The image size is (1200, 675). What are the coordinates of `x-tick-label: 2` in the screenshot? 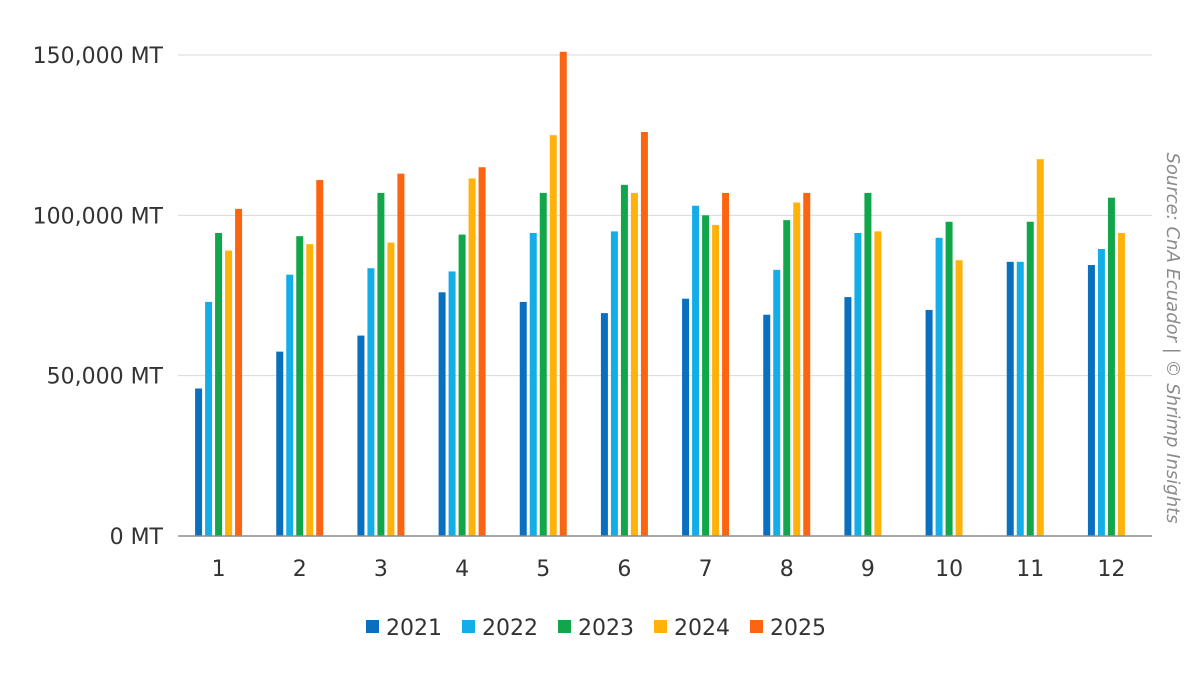 It's located at (300, 569).